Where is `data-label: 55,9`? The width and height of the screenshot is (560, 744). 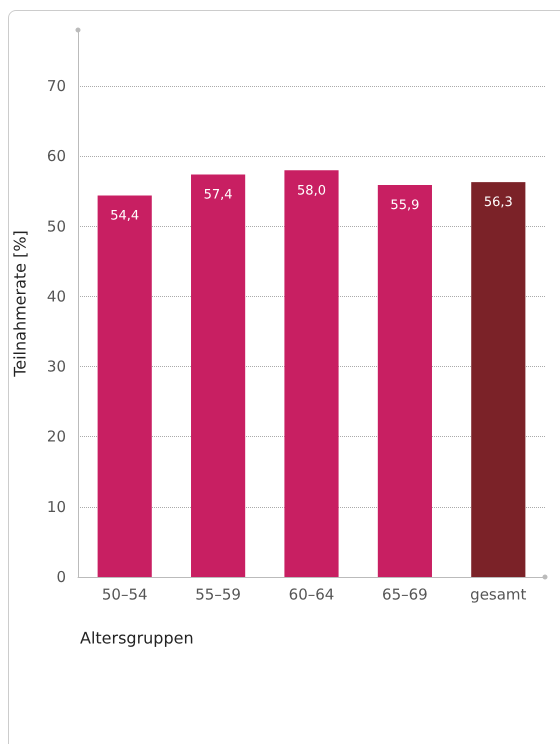 data-label: 55,9 is located at coordinates (405, 205).